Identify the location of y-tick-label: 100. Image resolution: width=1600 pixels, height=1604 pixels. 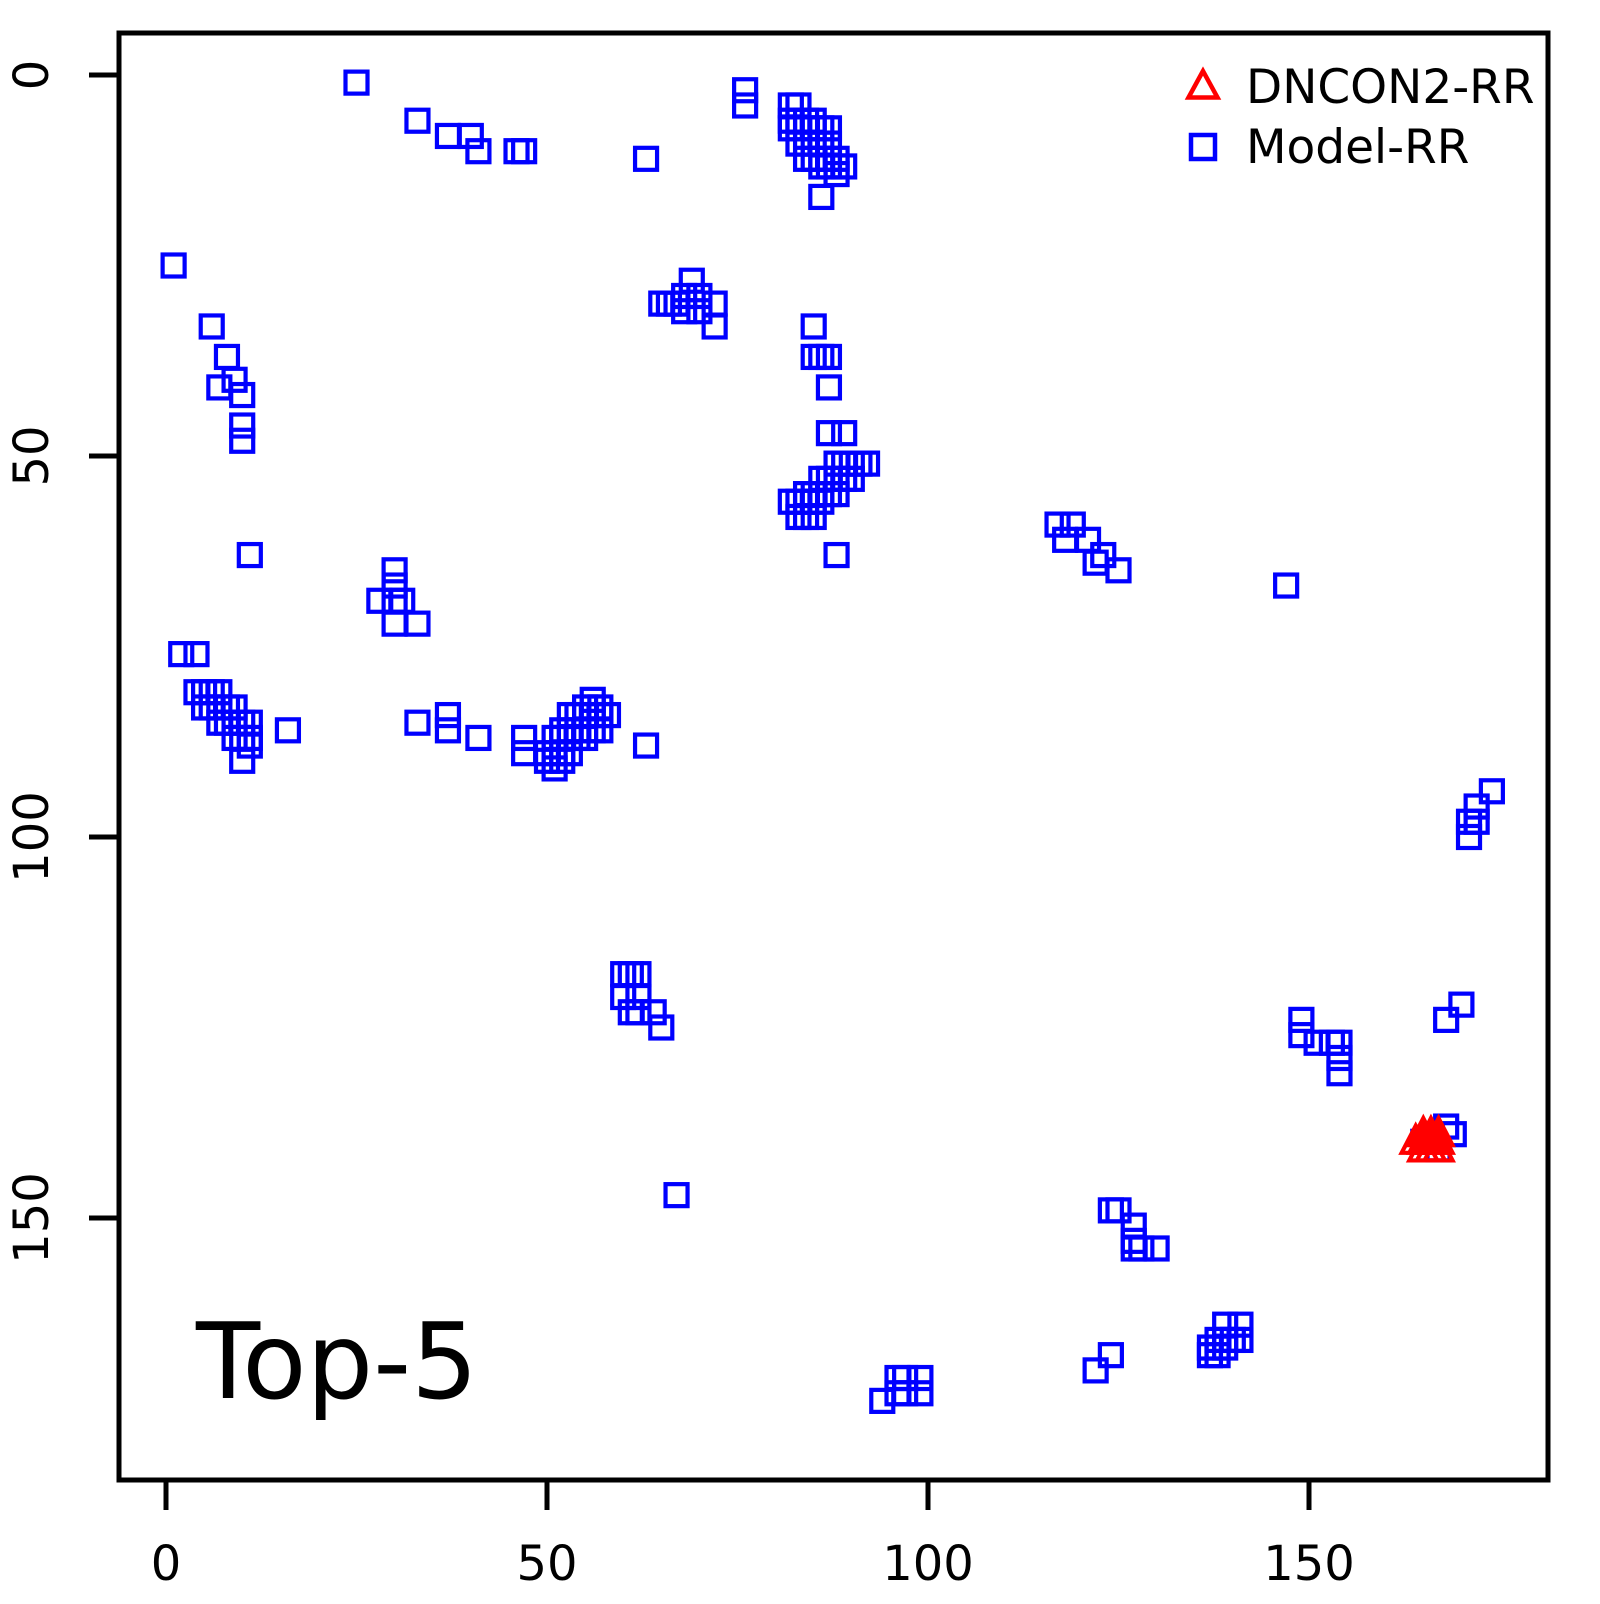
(32, 837).